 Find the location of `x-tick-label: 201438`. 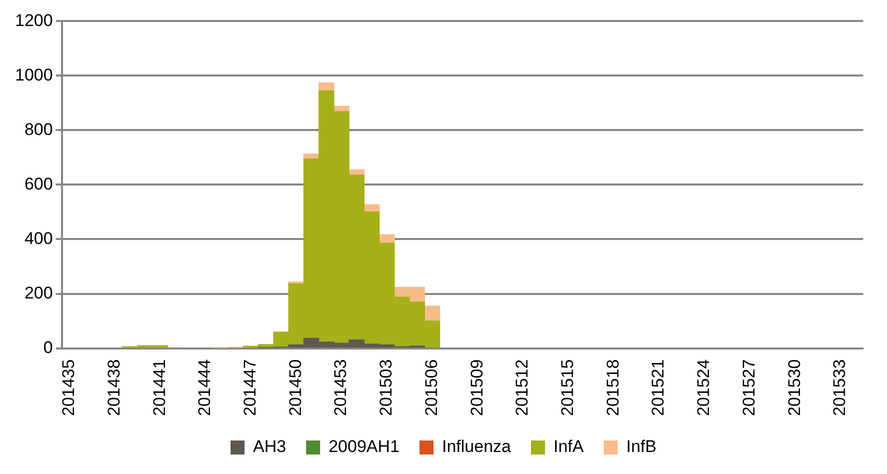

x-tick-label: 201438 is located at coordinates (114, 387).